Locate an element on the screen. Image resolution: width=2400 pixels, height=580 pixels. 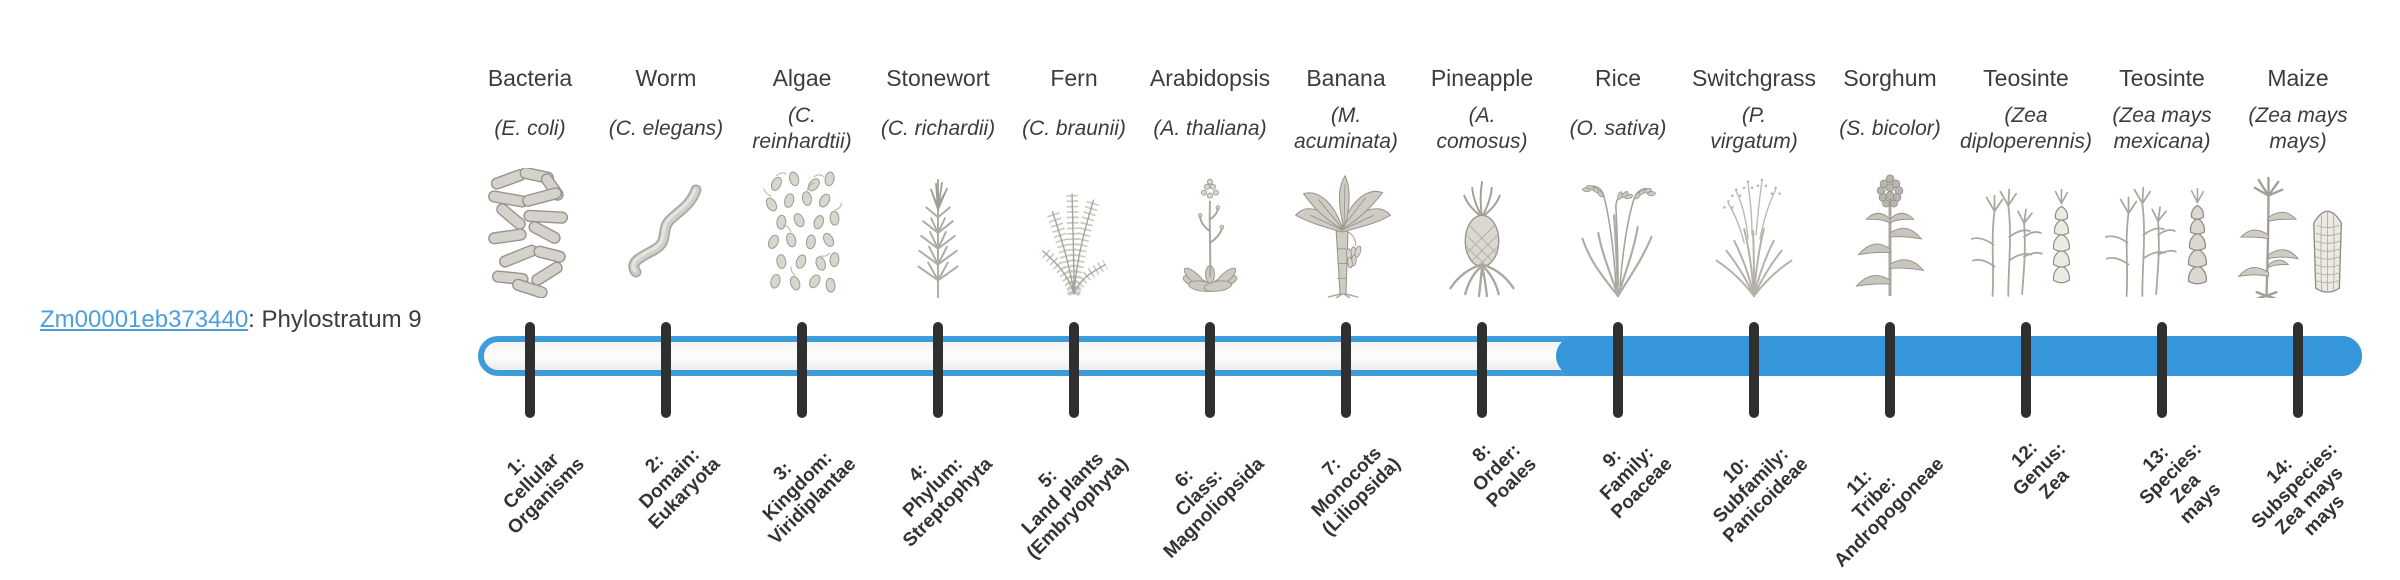
species-common-name: Rice is located at coordinates (1617, 78).